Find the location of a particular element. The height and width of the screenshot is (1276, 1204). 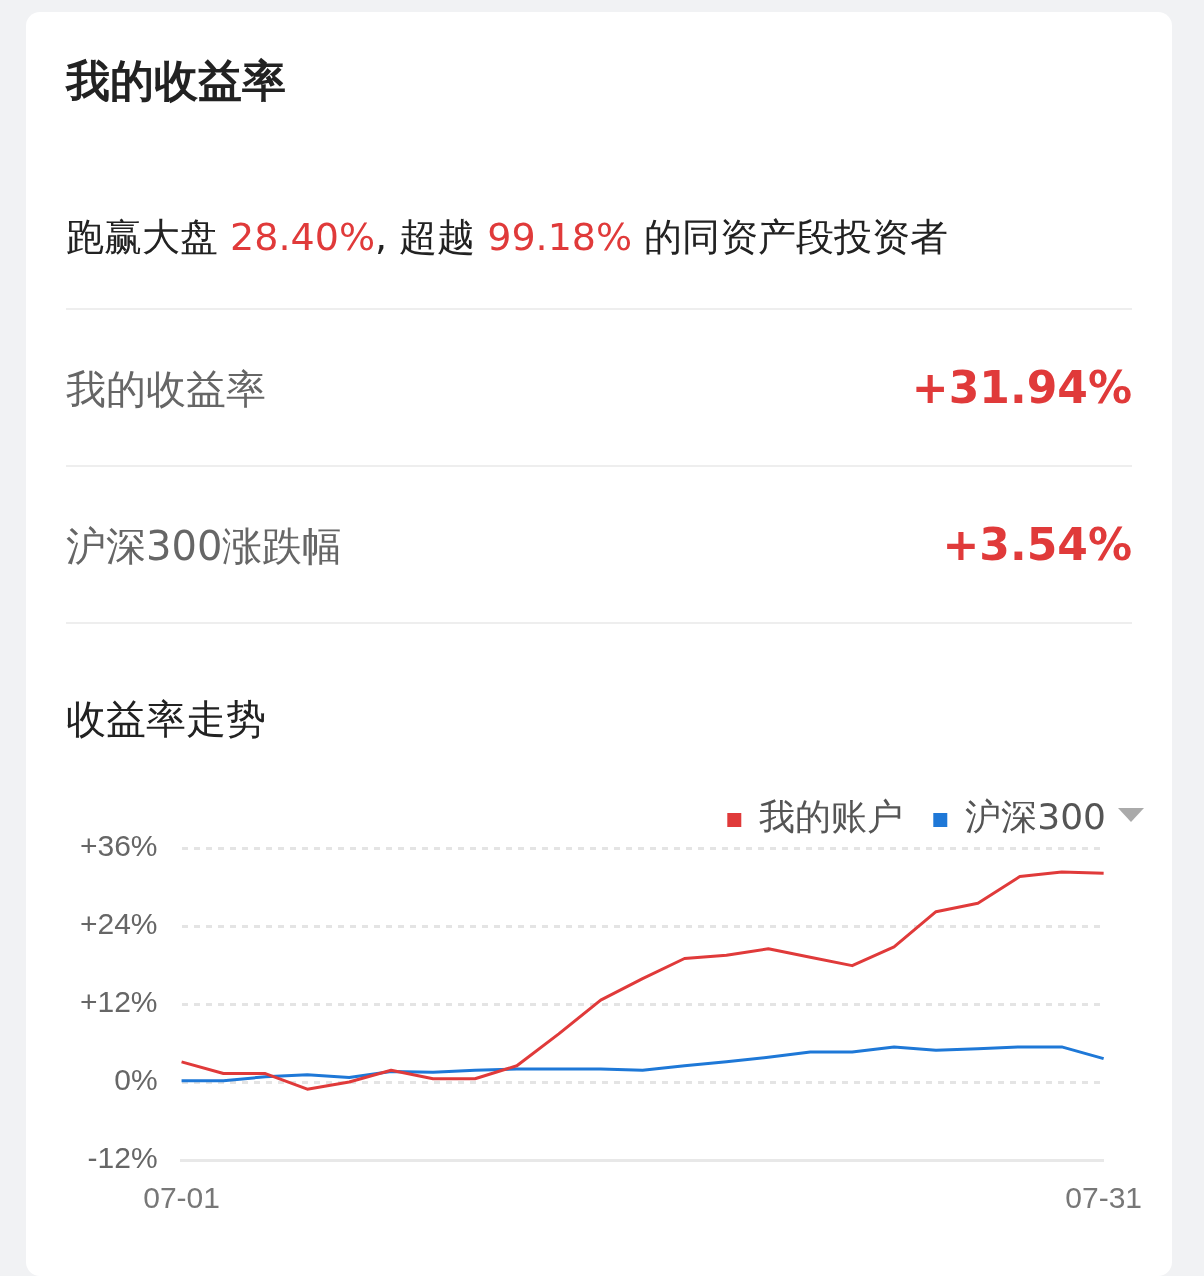

text: +31.94% is located at coordinates (1021, 387).